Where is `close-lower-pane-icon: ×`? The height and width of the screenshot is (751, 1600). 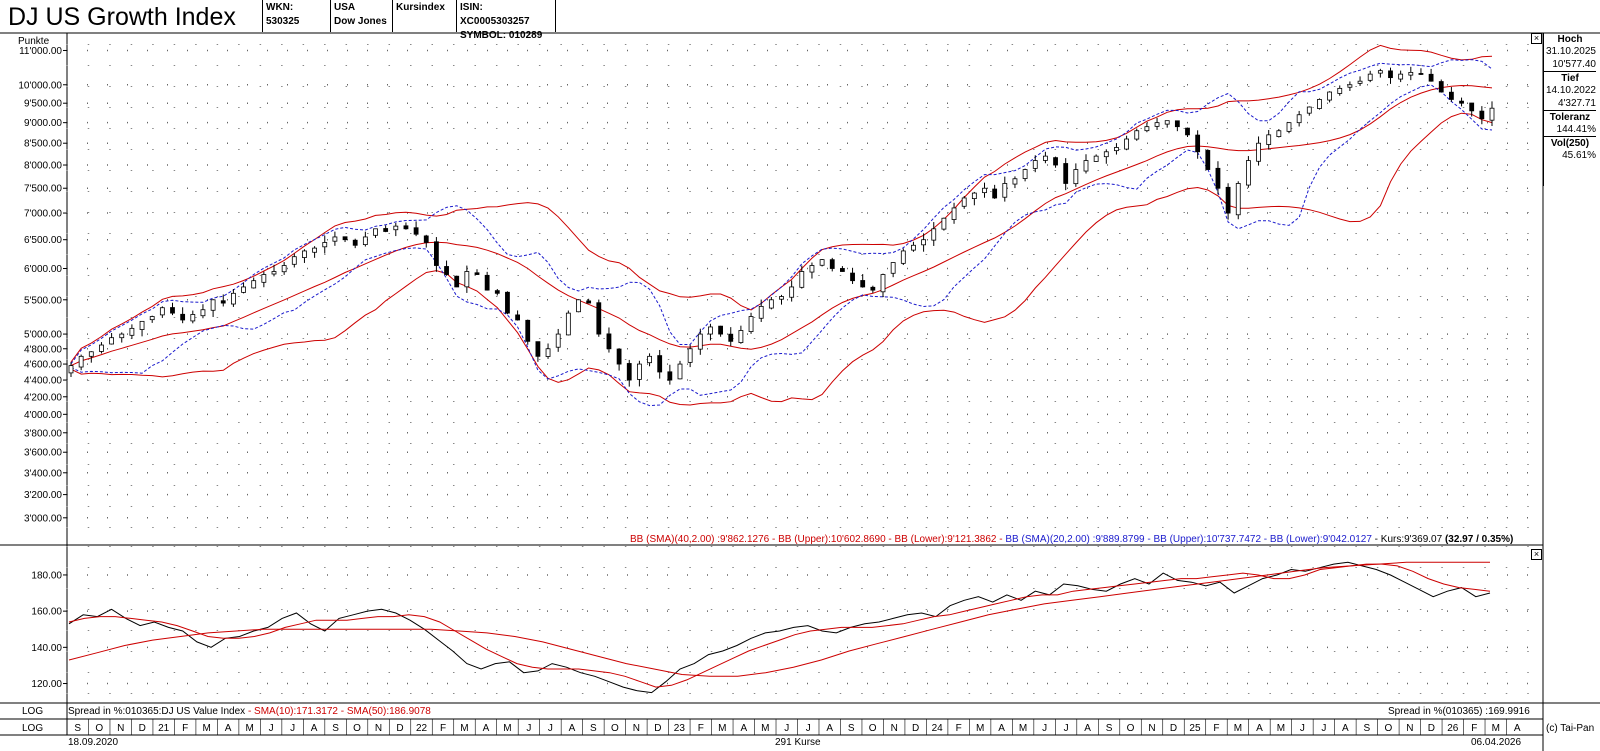 close-lower-pane-icon: × is located at coordinates (1536, 554).